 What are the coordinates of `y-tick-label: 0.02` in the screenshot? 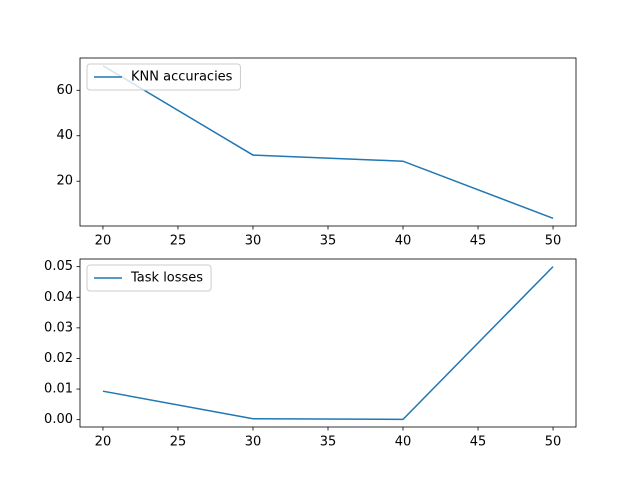 It's located at (58, 358).